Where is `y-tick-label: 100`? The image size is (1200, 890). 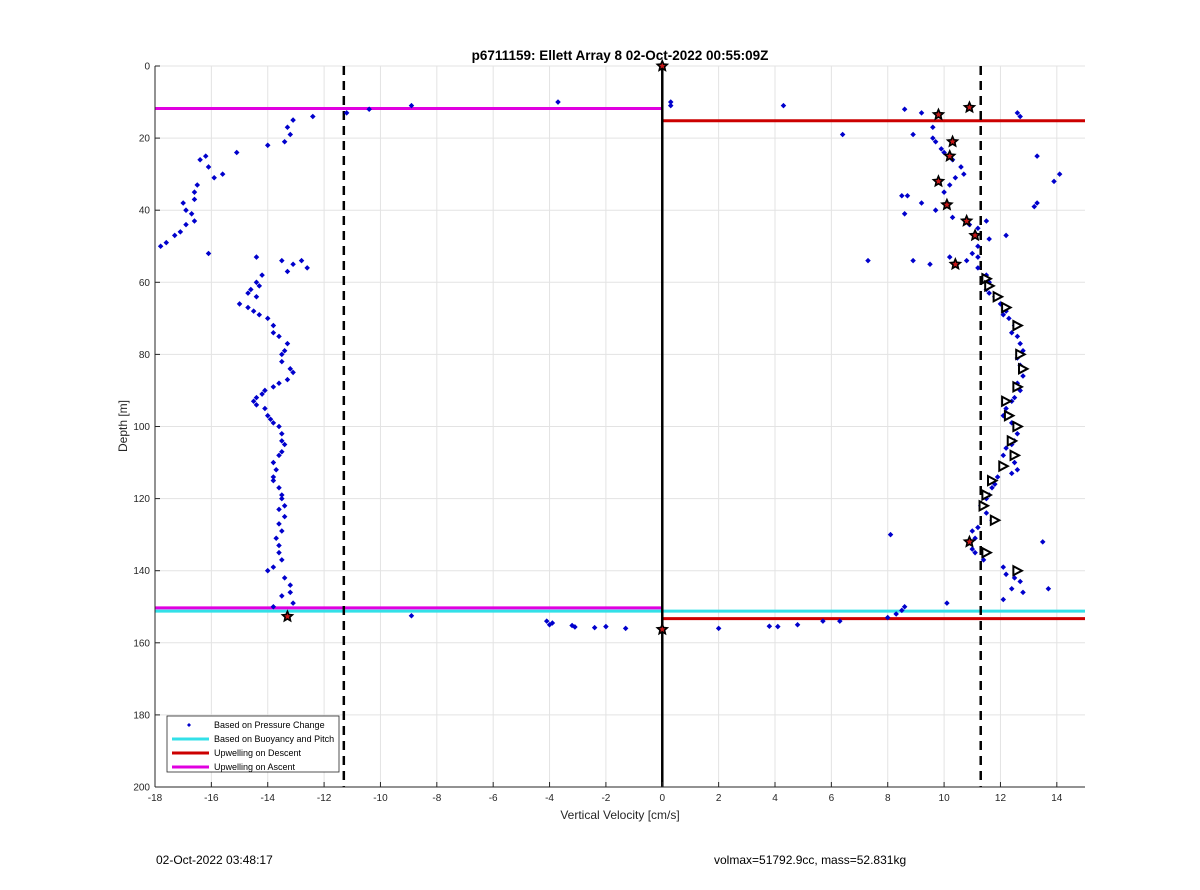
y-tick-label: 100 is located at coordinates (141, 427).